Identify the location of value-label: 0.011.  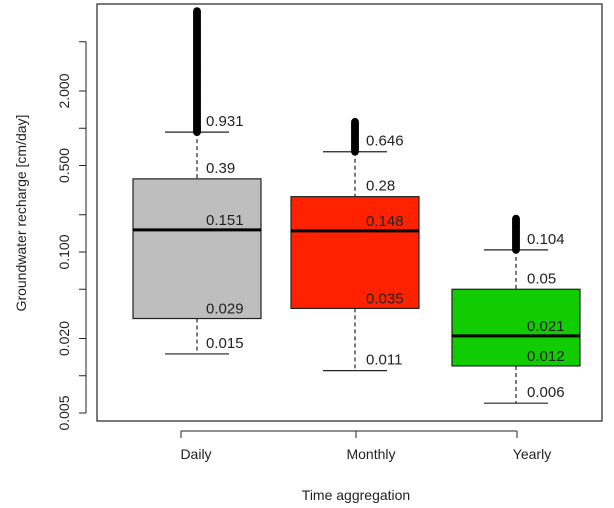
(384, 360).